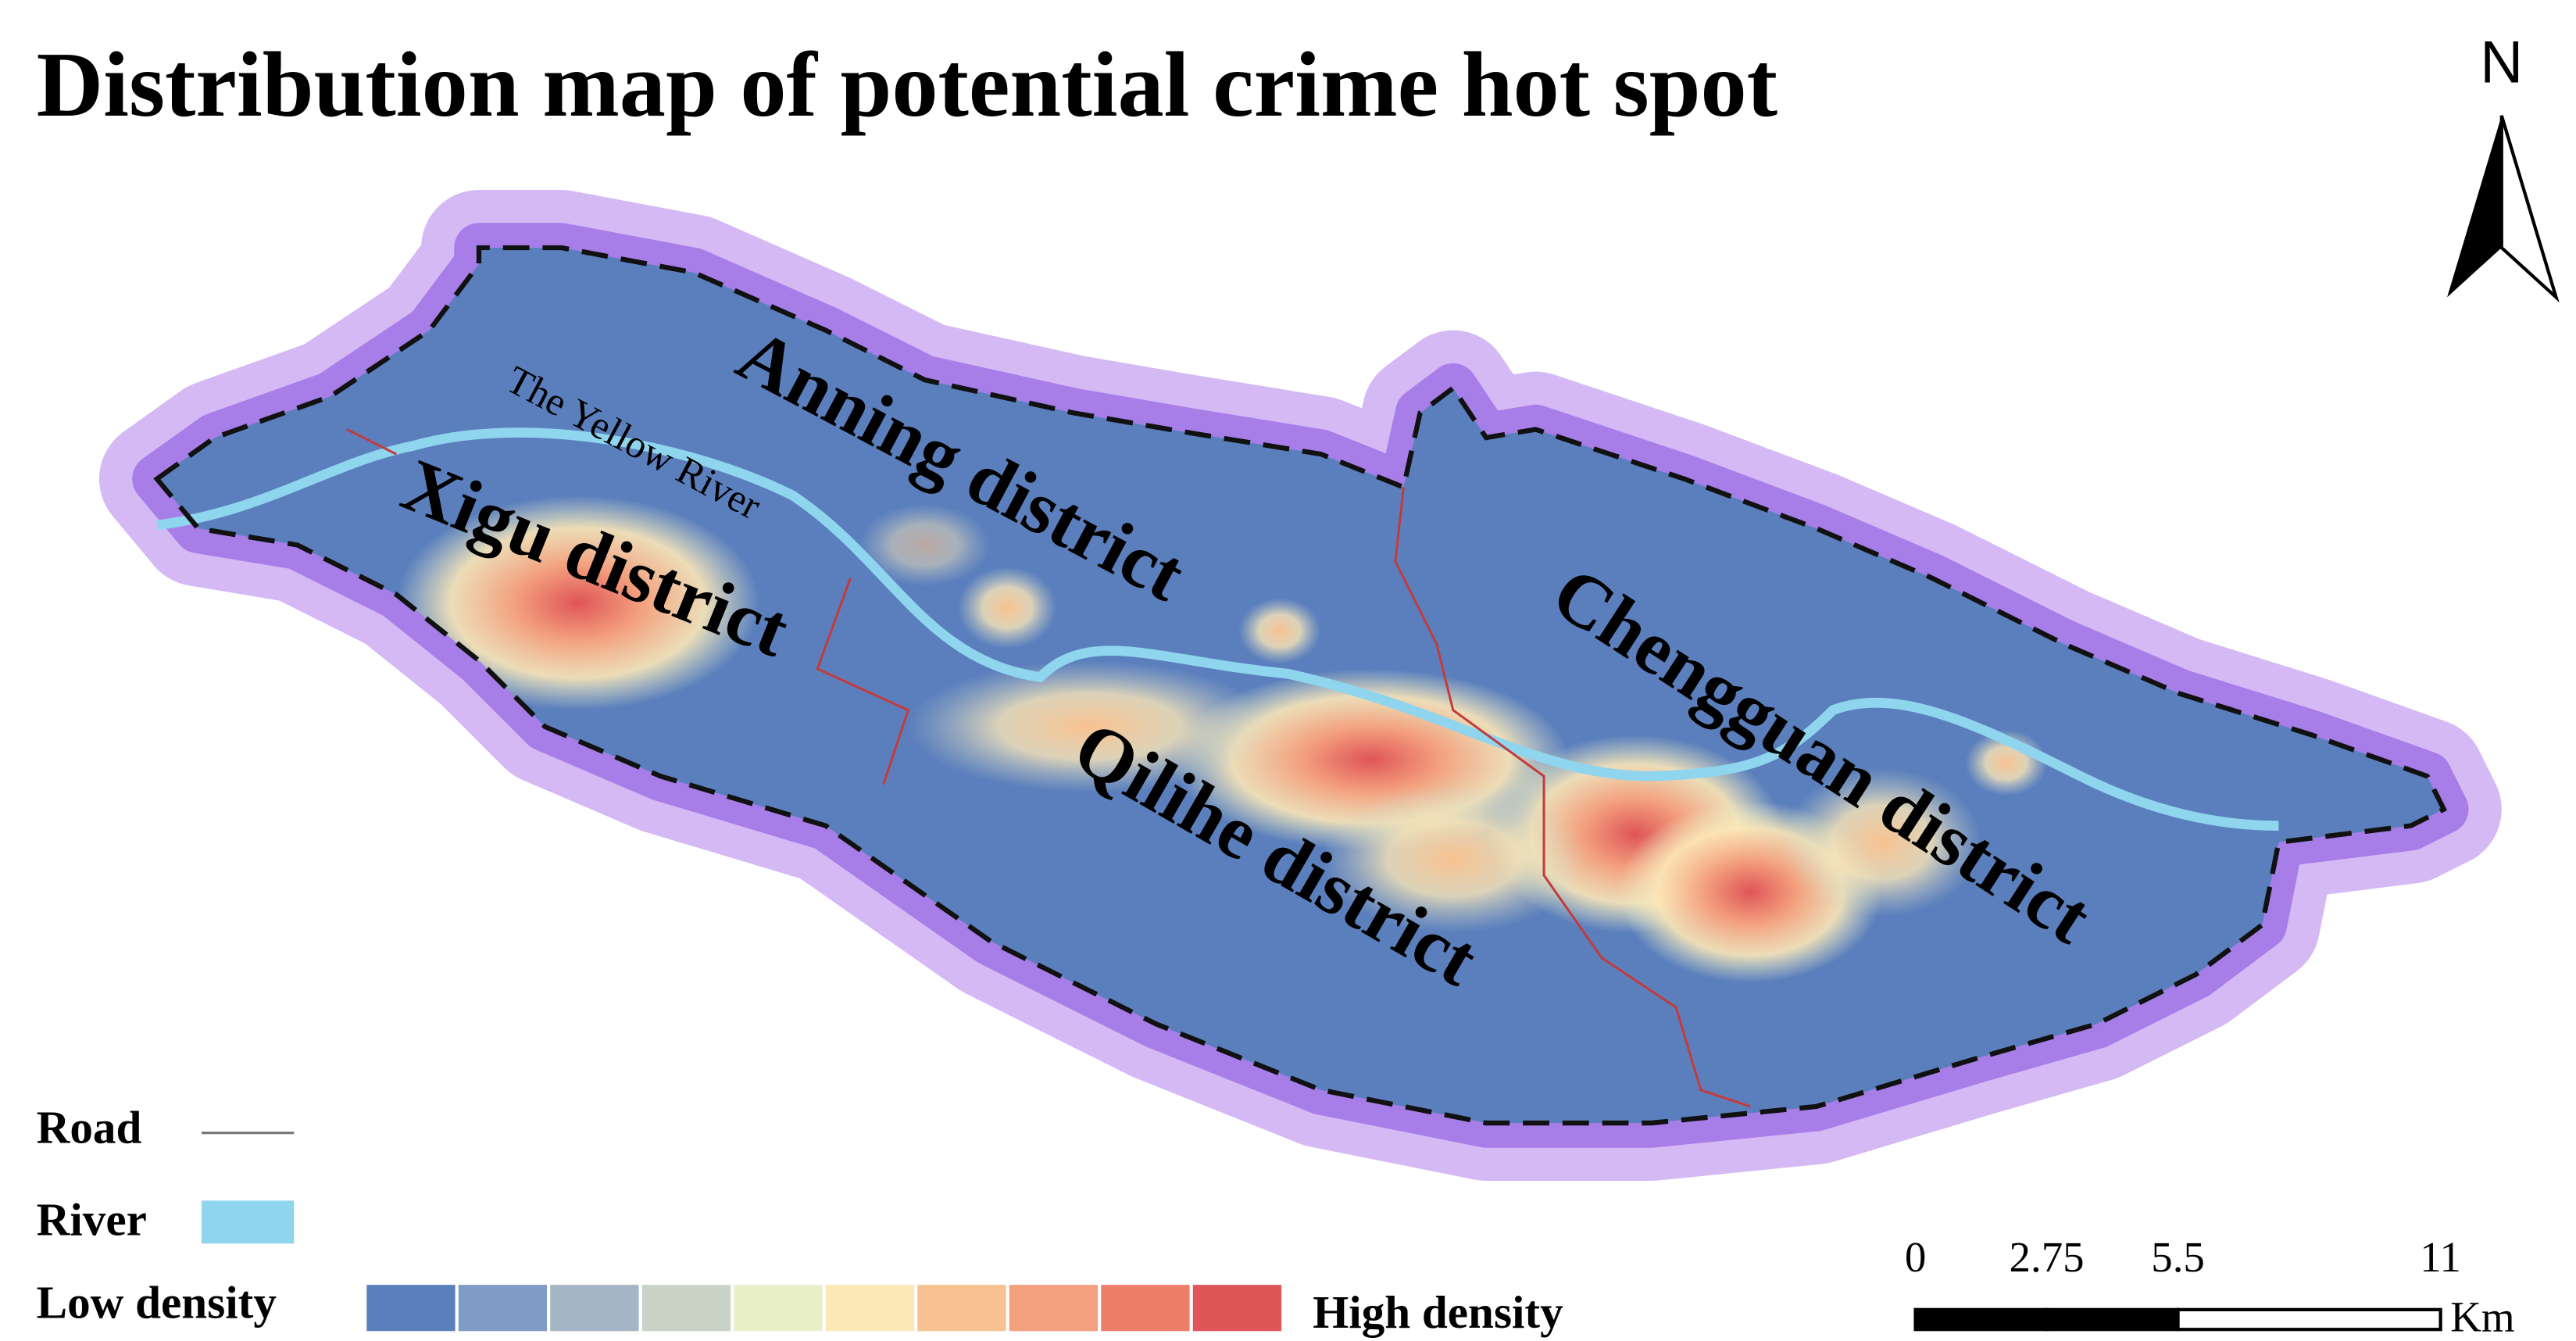 The image size is (2576, 1341). I want to click on scale-bar: 0 2.75 5.5 11 Km, so click(2210, 1286).